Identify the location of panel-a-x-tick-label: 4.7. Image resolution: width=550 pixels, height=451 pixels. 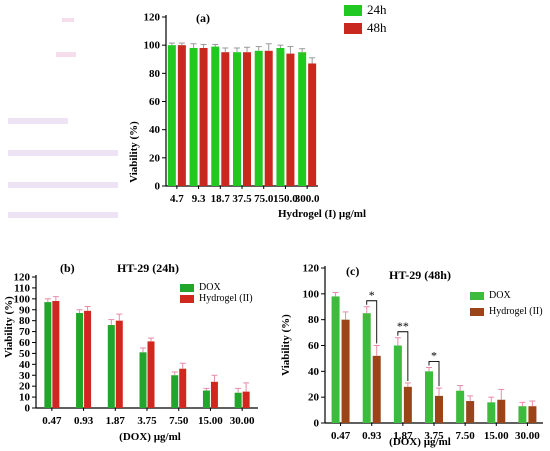
(177, 199).